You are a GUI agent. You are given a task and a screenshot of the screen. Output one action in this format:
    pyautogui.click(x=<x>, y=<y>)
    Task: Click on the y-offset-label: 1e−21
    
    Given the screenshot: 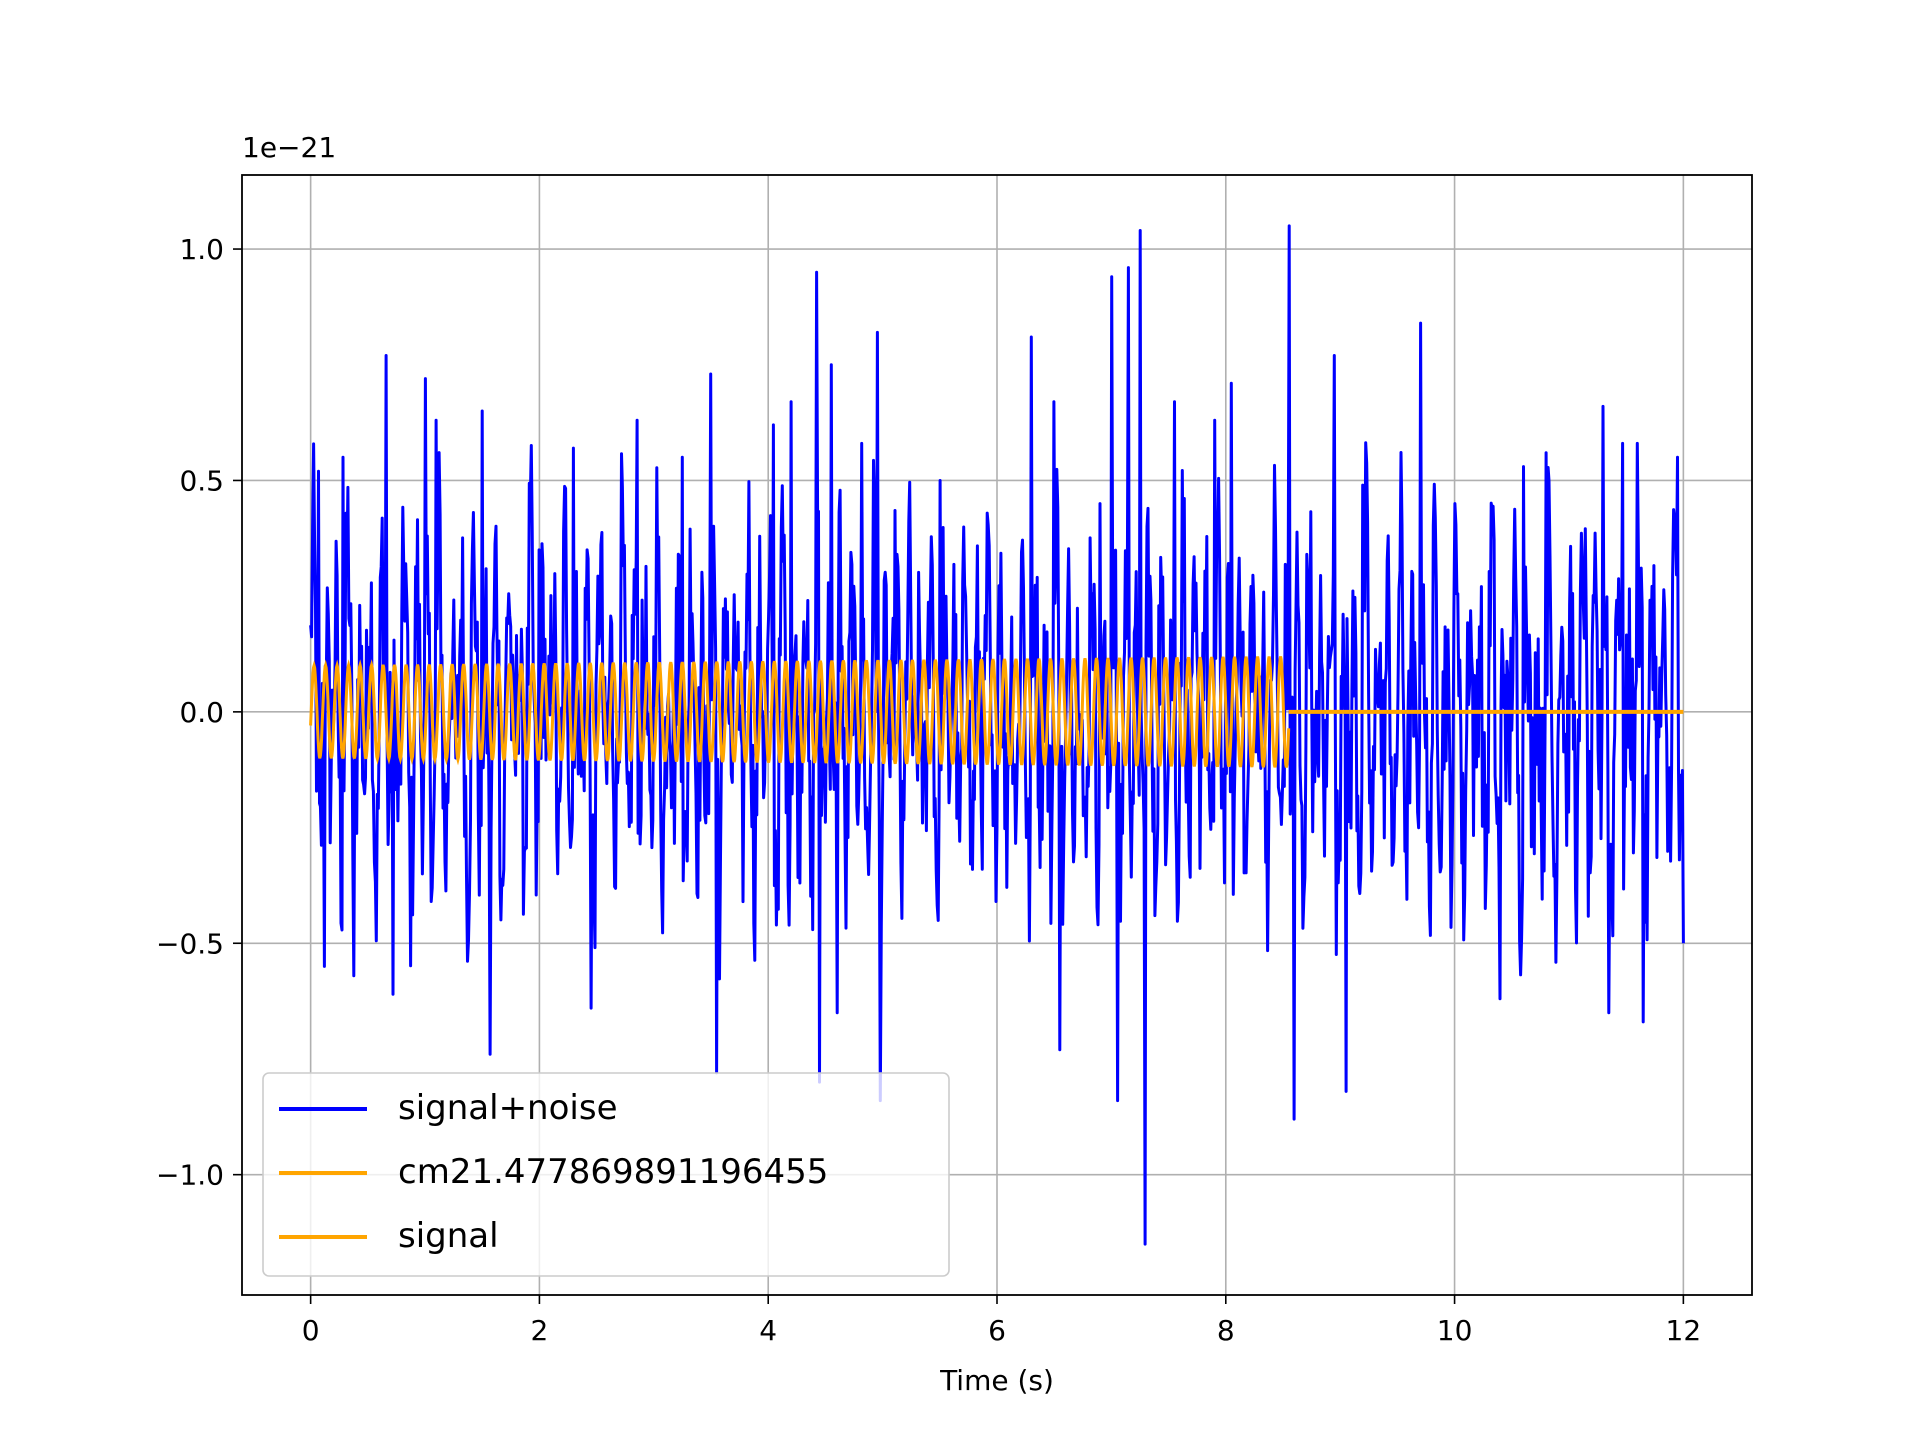 What is the action you would take?
    pyautogui.click(x=289, y=147)
    